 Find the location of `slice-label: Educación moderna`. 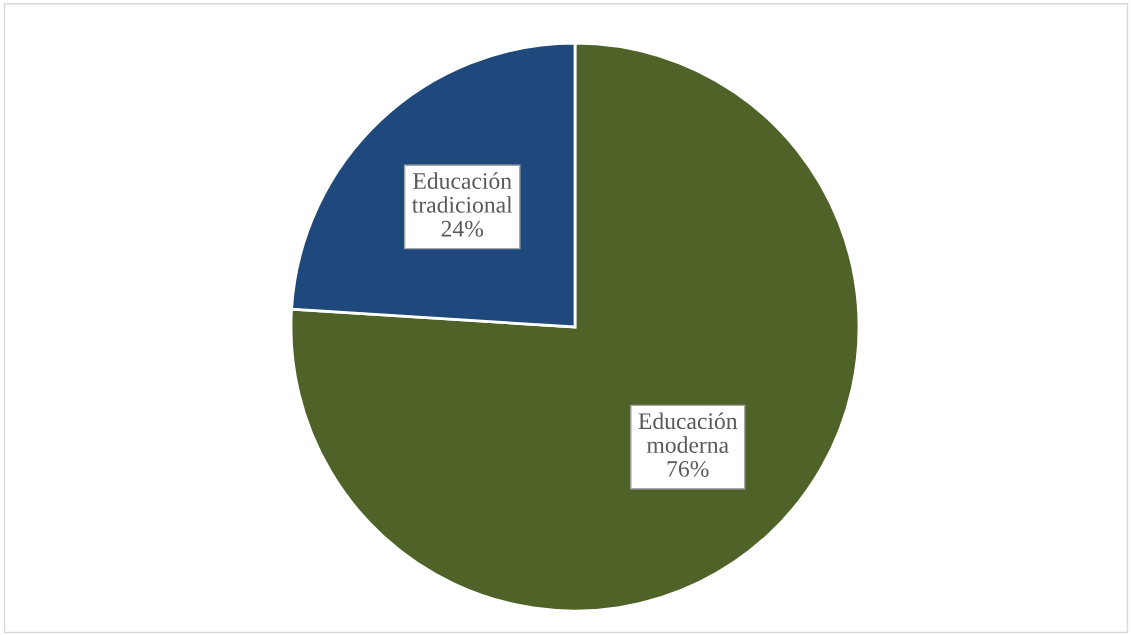

slice-label: Educación moderna is located at coordinates (688, 432).